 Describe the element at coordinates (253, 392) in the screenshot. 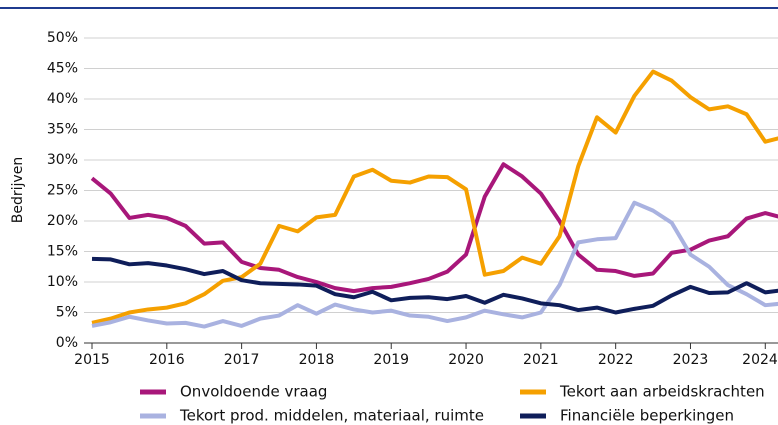

I see `legend-label: Onvoldoende vraag` at that location.